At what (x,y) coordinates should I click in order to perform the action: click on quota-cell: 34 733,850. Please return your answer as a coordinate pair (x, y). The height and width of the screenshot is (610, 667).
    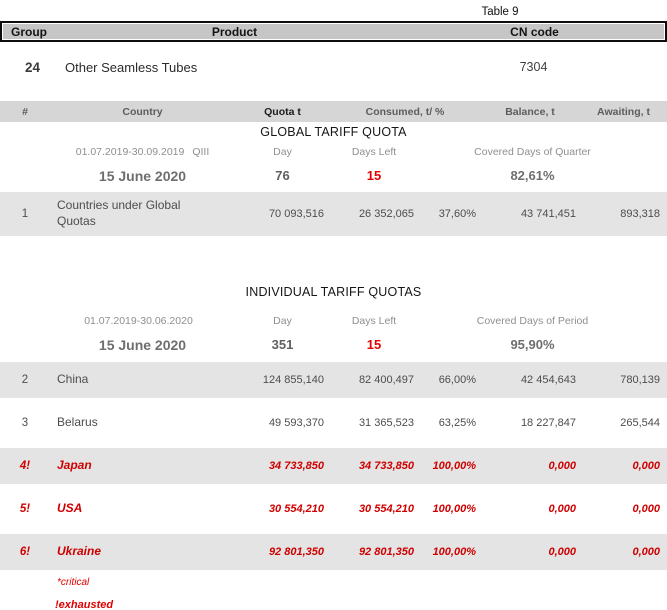
    Looking at the image, I should click on (296, 466).